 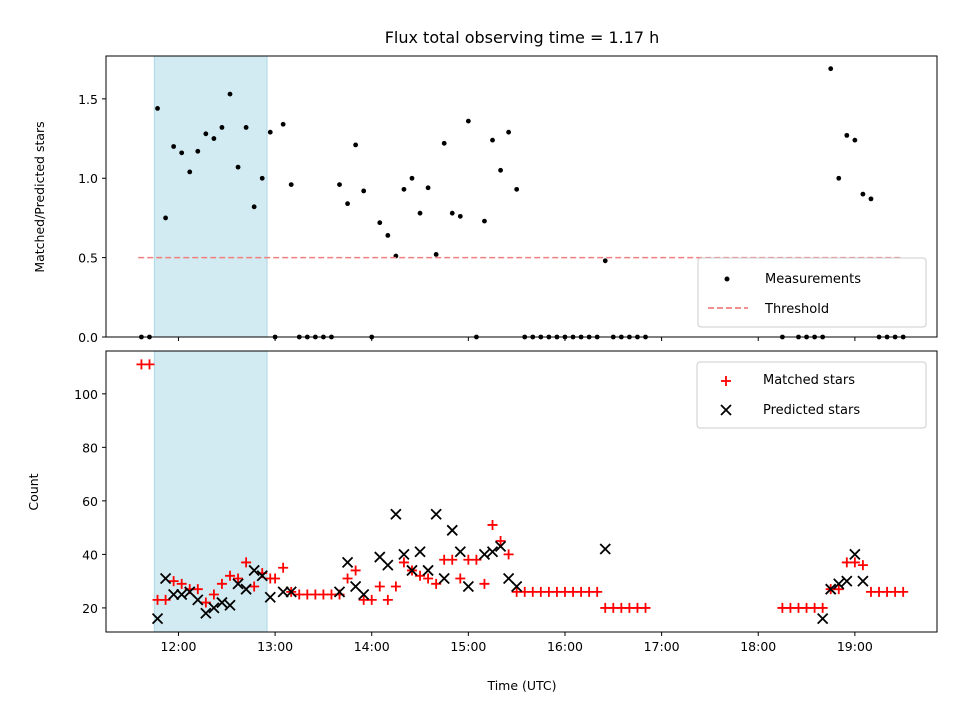 I want to click on bottom-y-tick-label: 60, so click(x=90, y=501).